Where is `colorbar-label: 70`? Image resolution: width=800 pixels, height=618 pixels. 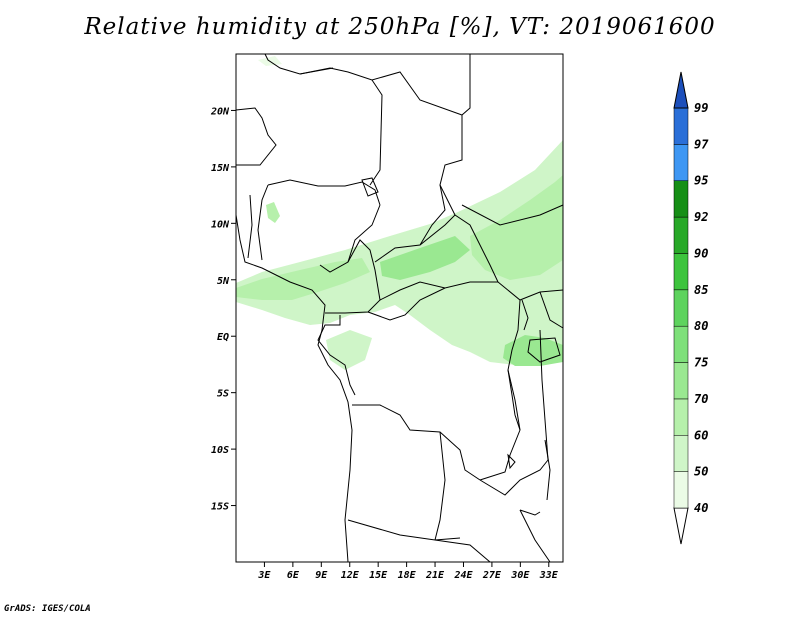
colorbar-label: 70 is located at coordinates (701, 399).